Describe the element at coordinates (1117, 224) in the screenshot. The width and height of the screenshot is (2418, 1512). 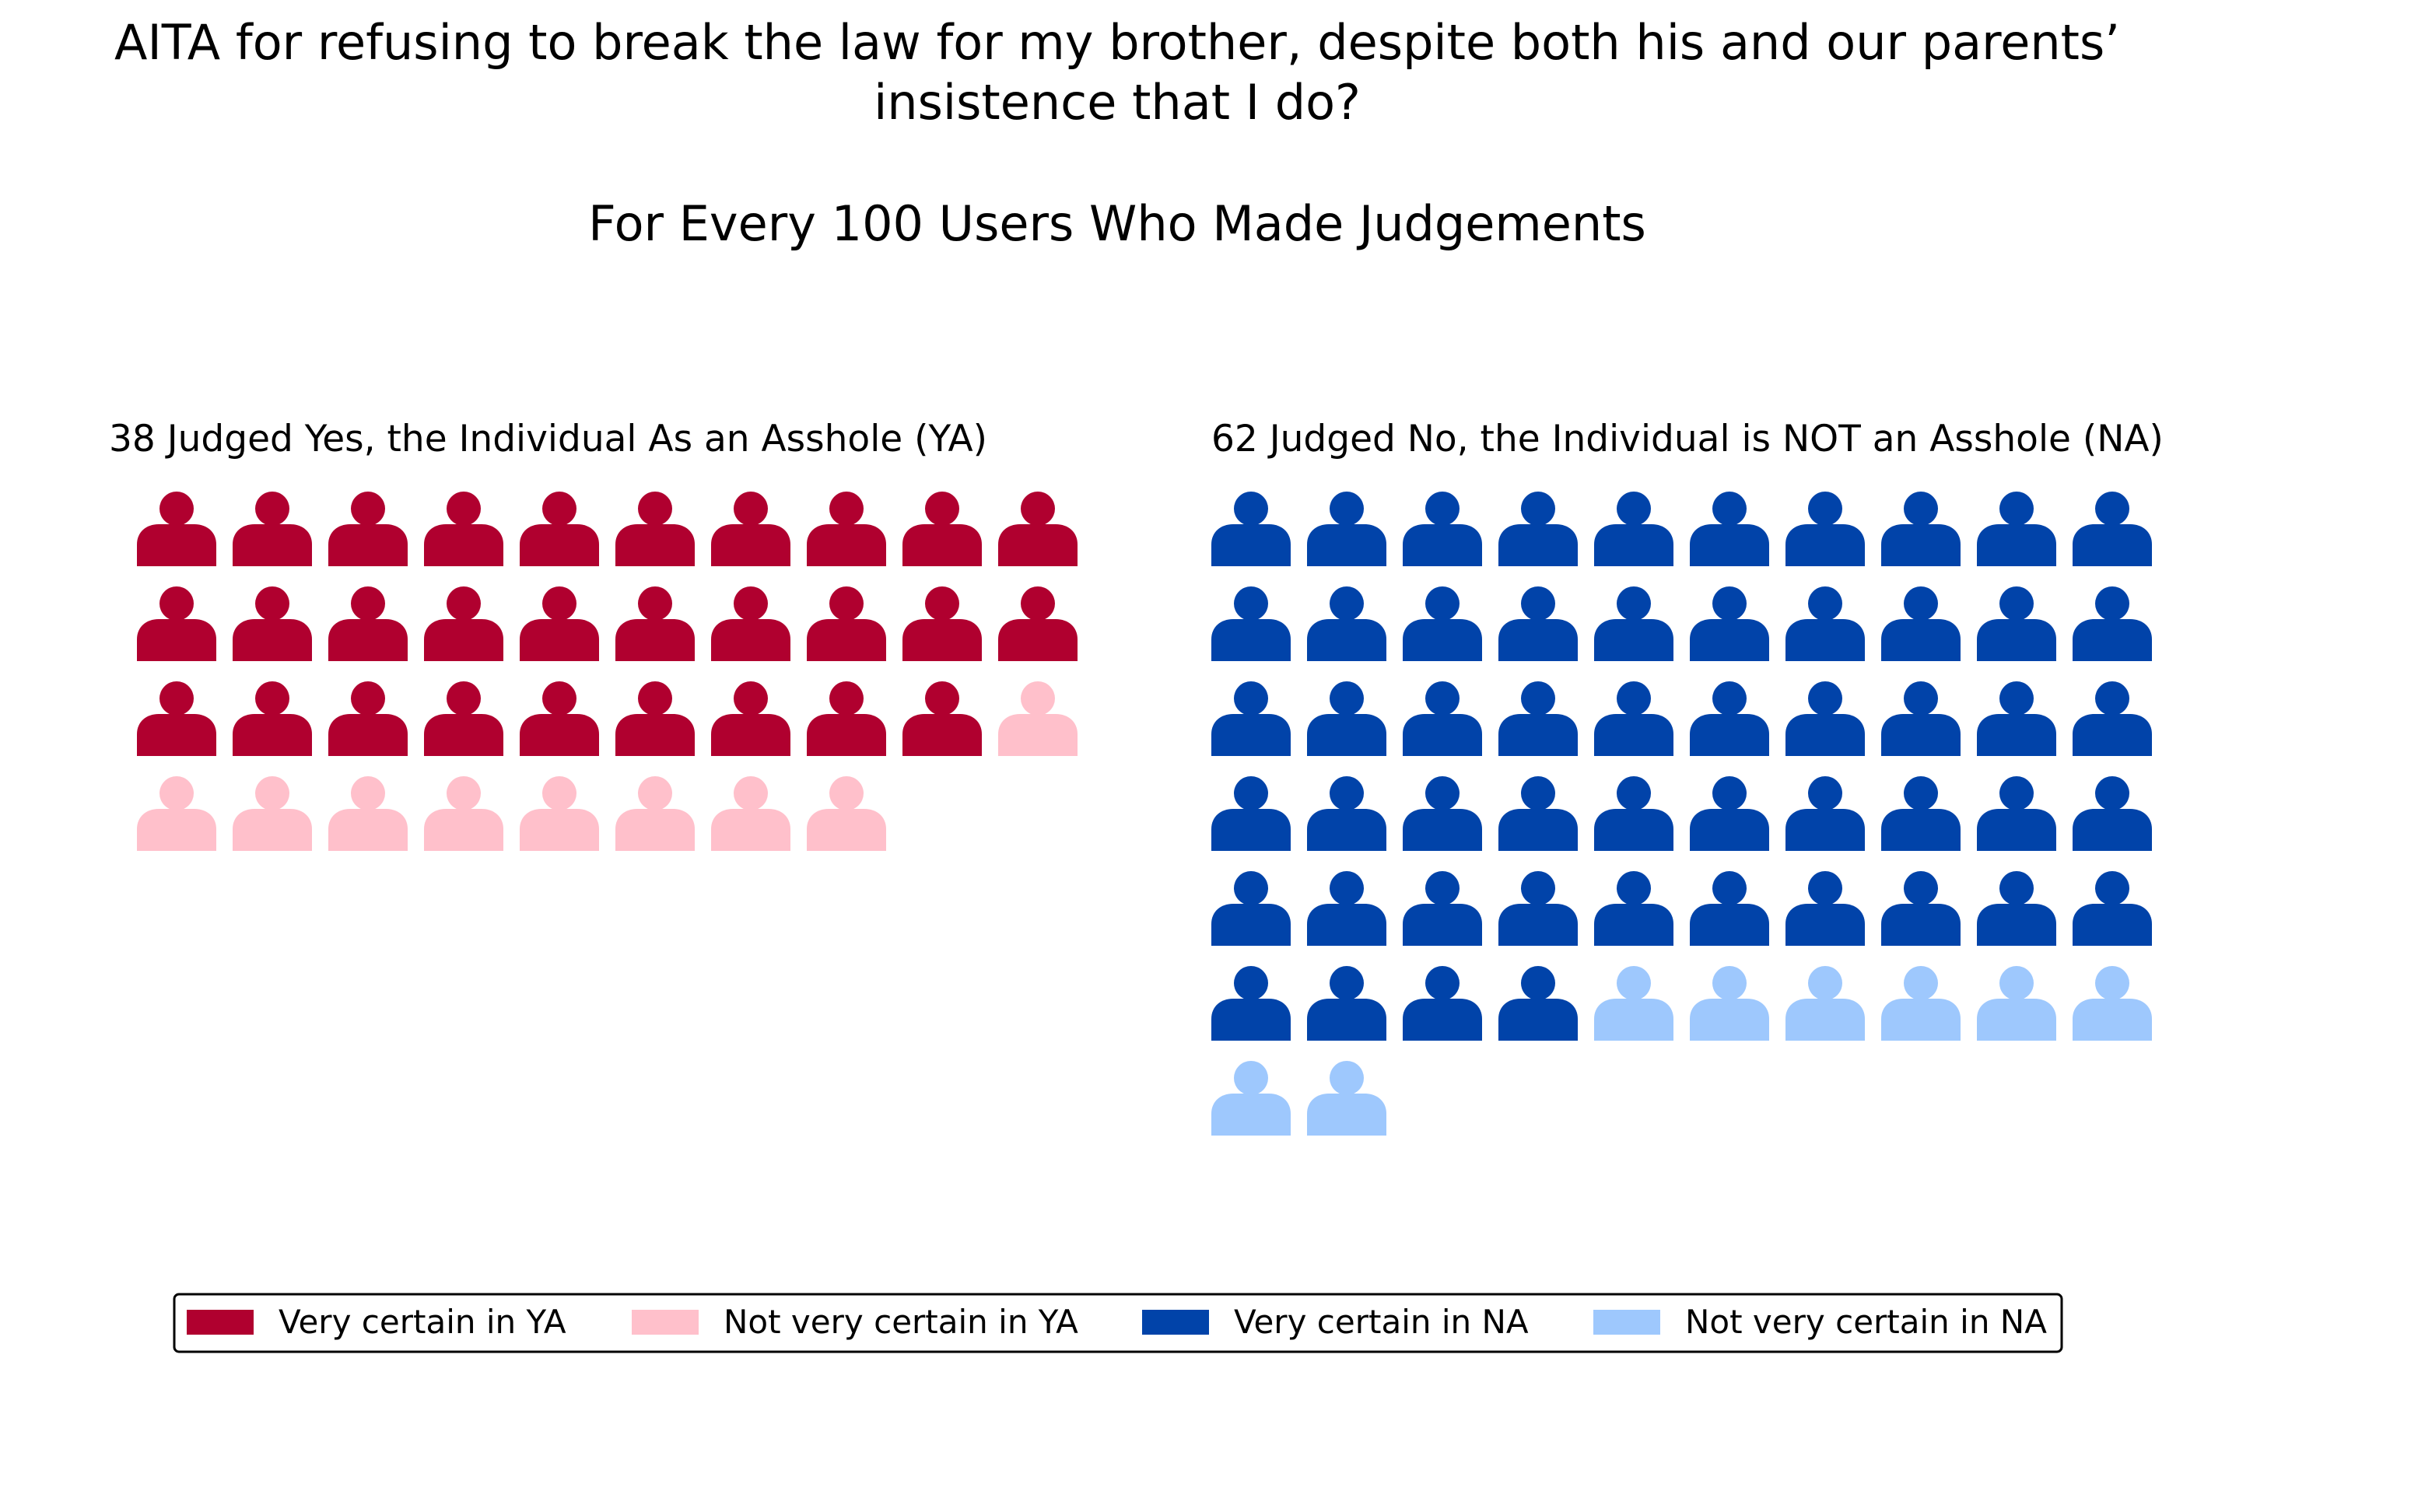
I see `chart-subtitle: For Every 100 Users Who Made Judgements` at that location.